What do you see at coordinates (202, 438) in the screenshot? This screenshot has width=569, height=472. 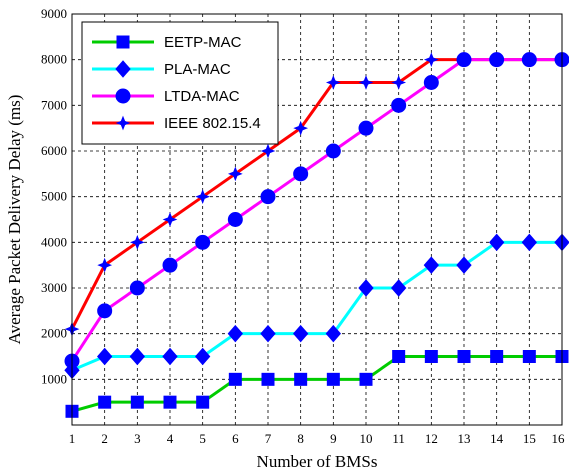 I see `x-tick-label: 5` at bounding box center [202, 438].